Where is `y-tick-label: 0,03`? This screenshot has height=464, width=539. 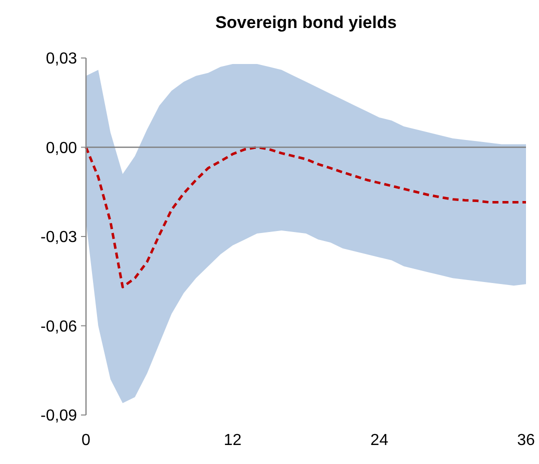
y-tick-label: 0,03 is located at coordinates (62, 59).